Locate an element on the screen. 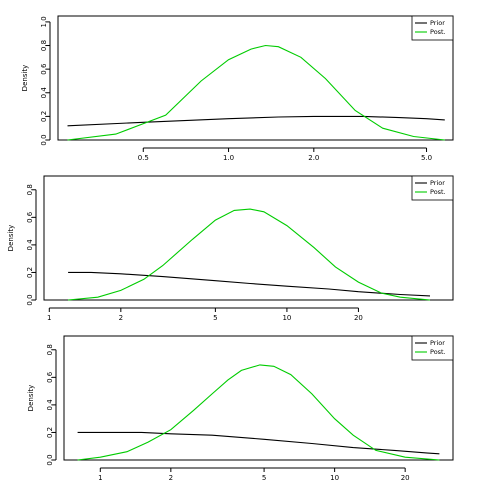  y-tick-label: 1.0 is located at coordinates (44, 21).